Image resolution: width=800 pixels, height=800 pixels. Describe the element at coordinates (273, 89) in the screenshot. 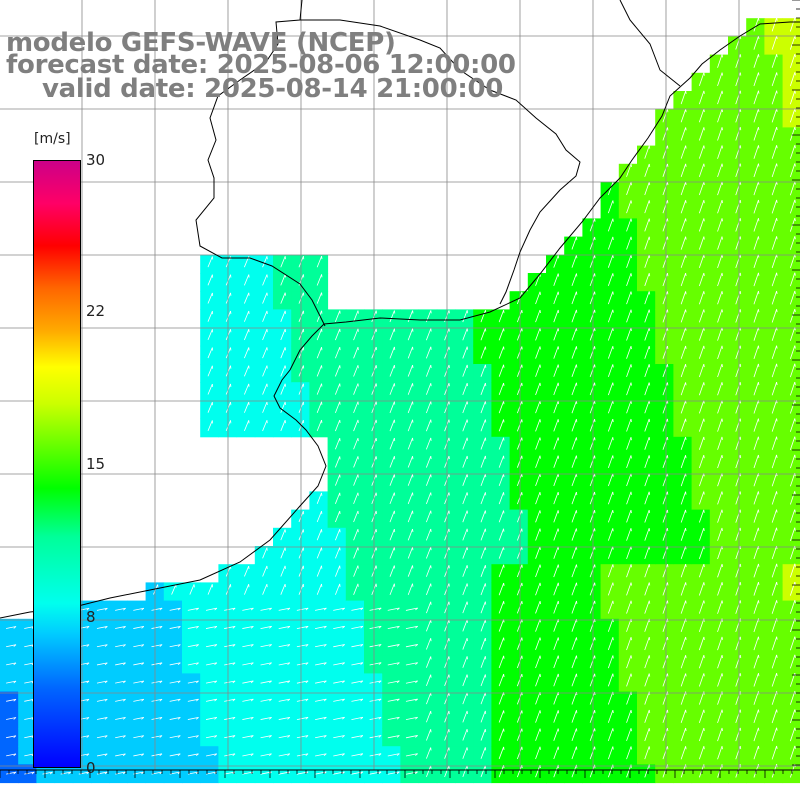

I see `valid-date-label: valid date: 2025-08-14 21:00:00` at that location.